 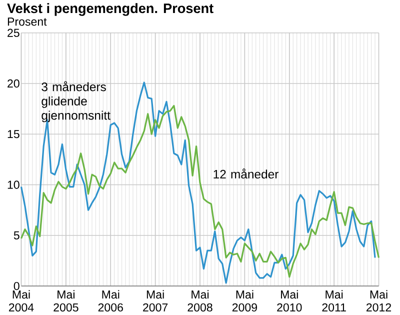 I want to click on y-tick-label: 25, so click(x=14, y=32).